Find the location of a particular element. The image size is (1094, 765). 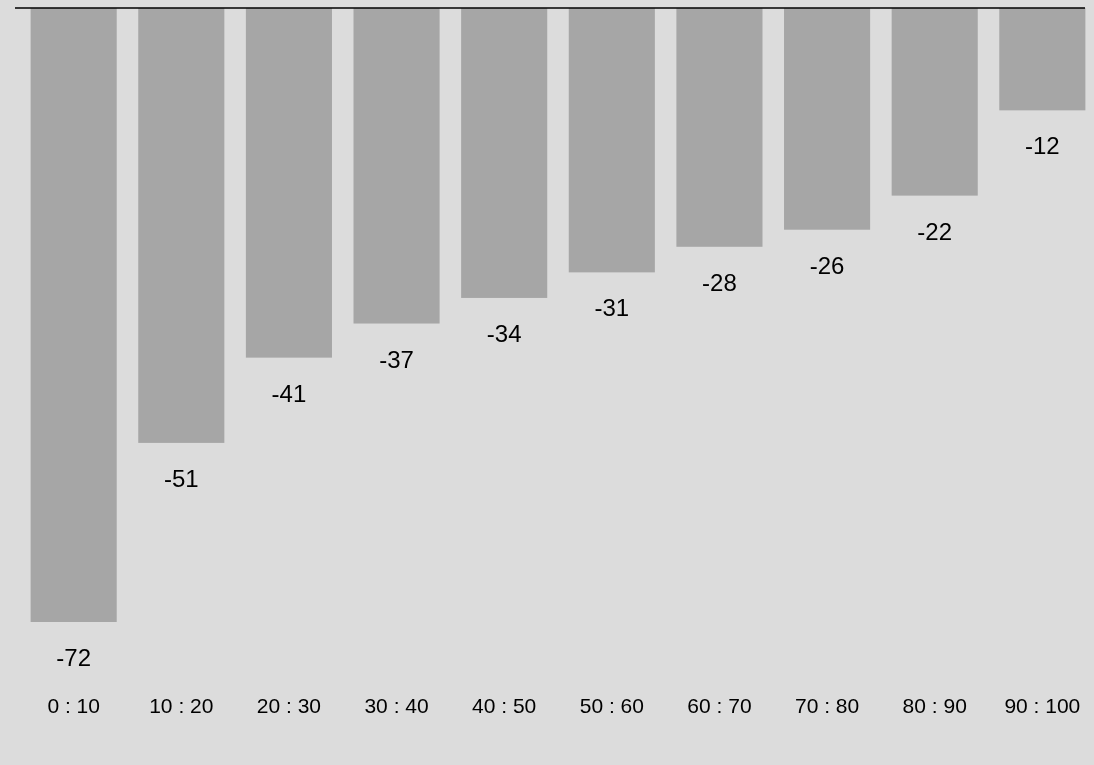

data-label: -12 is located at coordinates (1042, 146).